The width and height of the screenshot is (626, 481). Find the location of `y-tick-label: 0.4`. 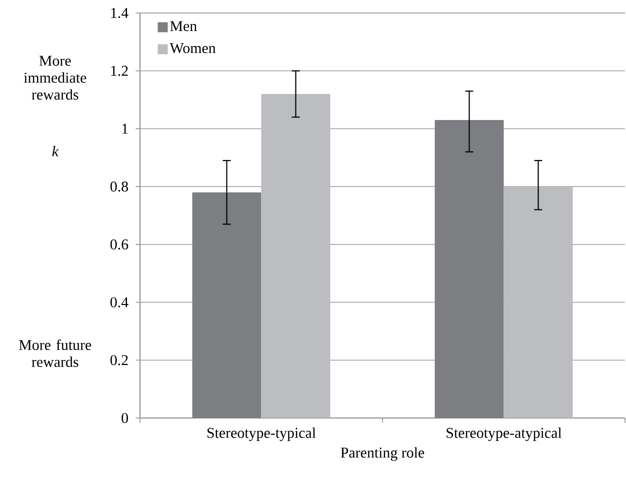

y-tick-label: 0.4 is located at coordinates (119, 302).